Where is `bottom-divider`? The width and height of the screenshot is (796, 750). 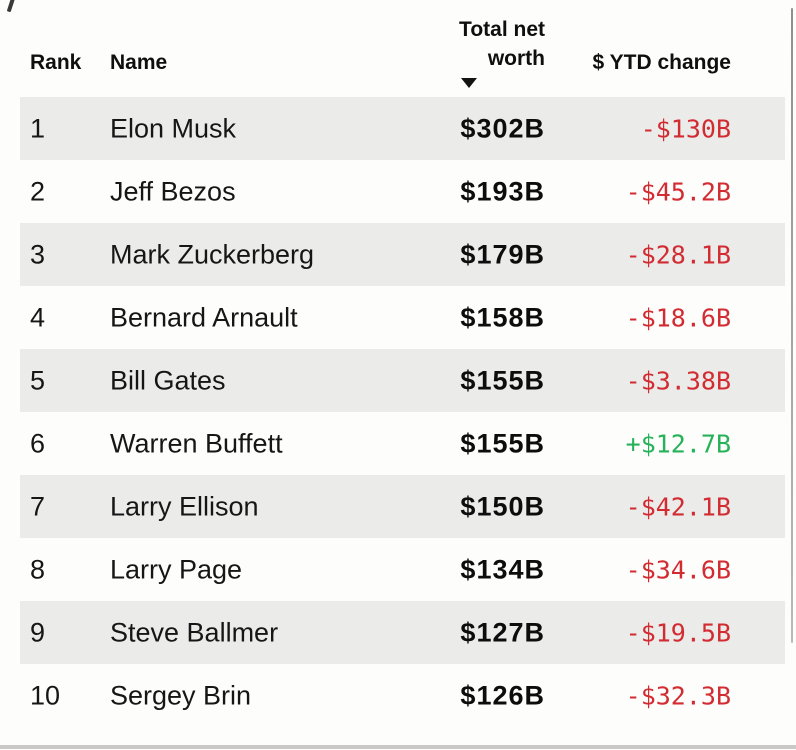 bottom-divider is located at coordinates (398, 747).